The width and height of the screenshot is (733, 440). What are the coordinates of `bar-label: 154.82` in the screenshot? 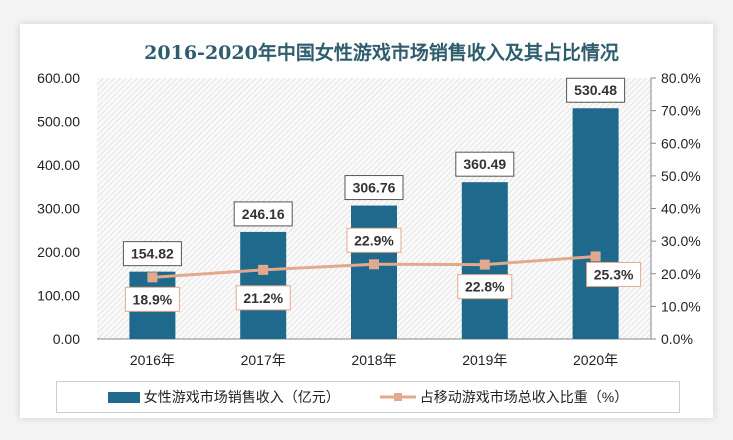 It's located at (152, 254).